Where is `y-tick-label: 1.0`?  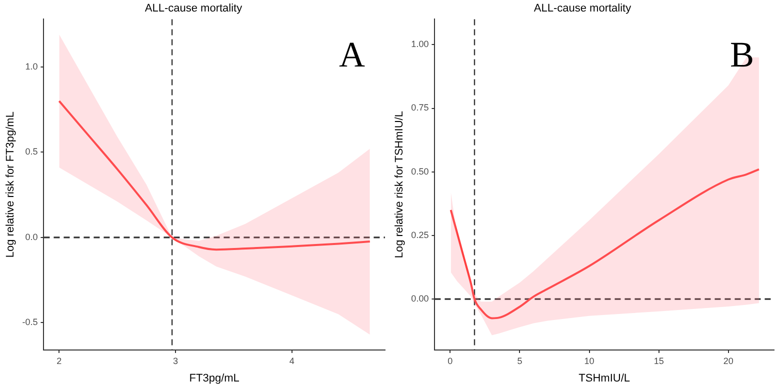
y-tick-label: 1.0 is located at coordinates (31, 66).